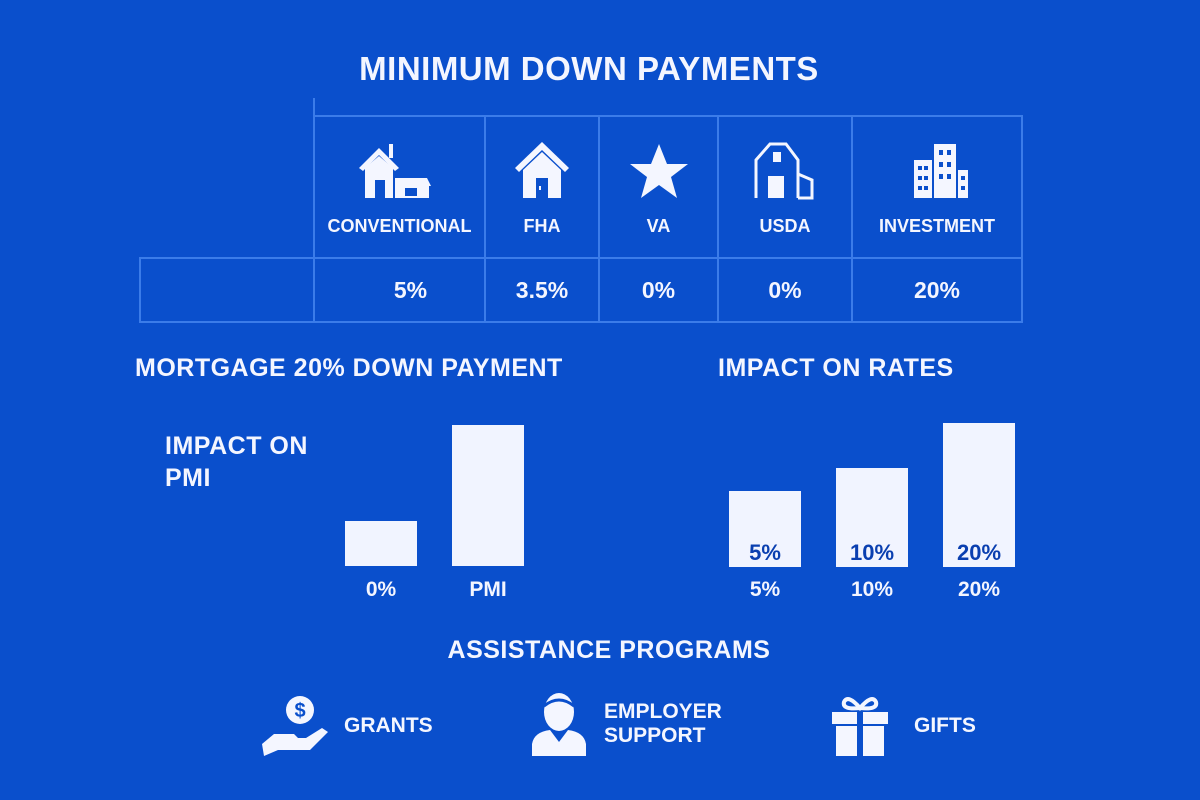 This screenshot has width=1200, height=800. Describe the element at coordinates (488, 589) in the screenshot. I see `pmi-bar-label: PMI` at that location.